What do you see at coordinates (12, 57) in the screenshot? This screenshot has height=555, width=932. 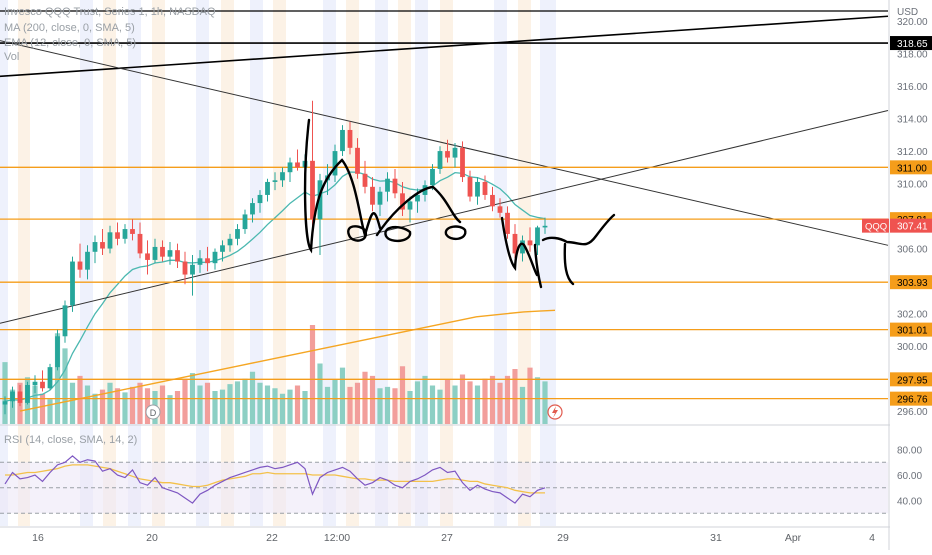 I see `volume-legend: Vol` at bounding box center [12, 57].